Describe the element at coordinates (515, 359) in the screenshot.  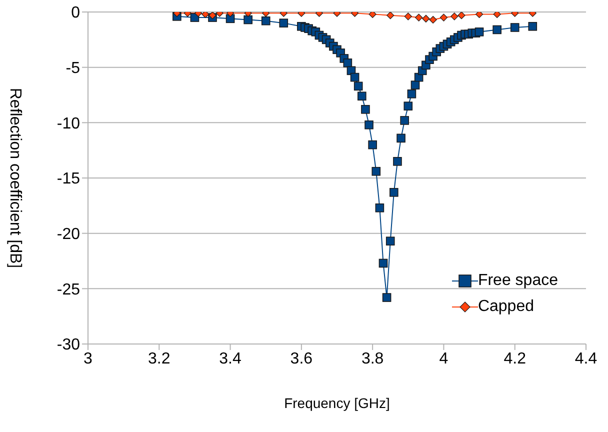
I see `x-tick-label: 4.2` at that location.